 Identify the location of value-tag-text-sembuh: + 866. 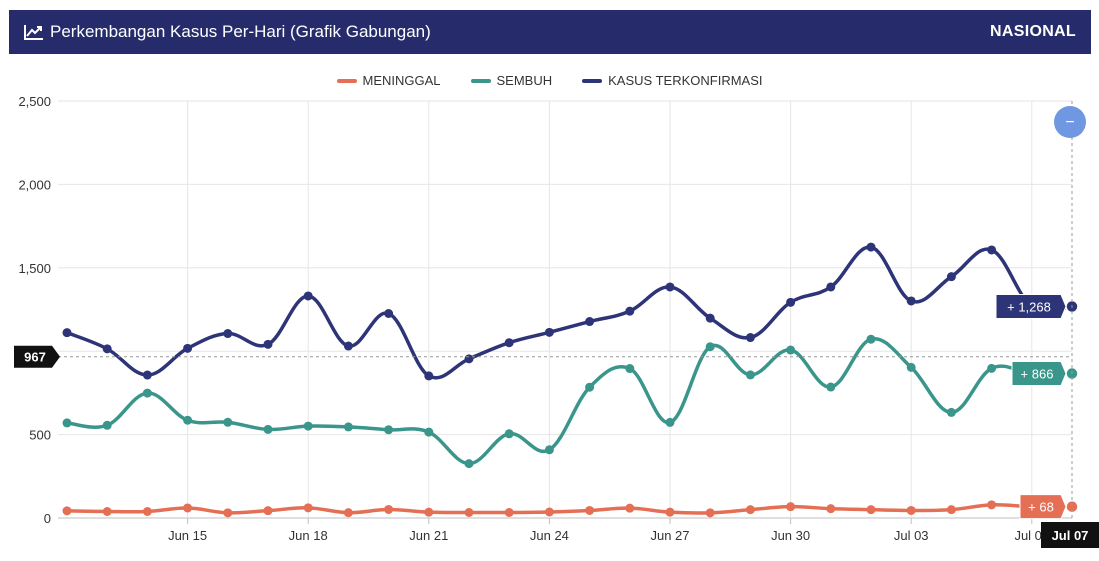
(1037, 374).